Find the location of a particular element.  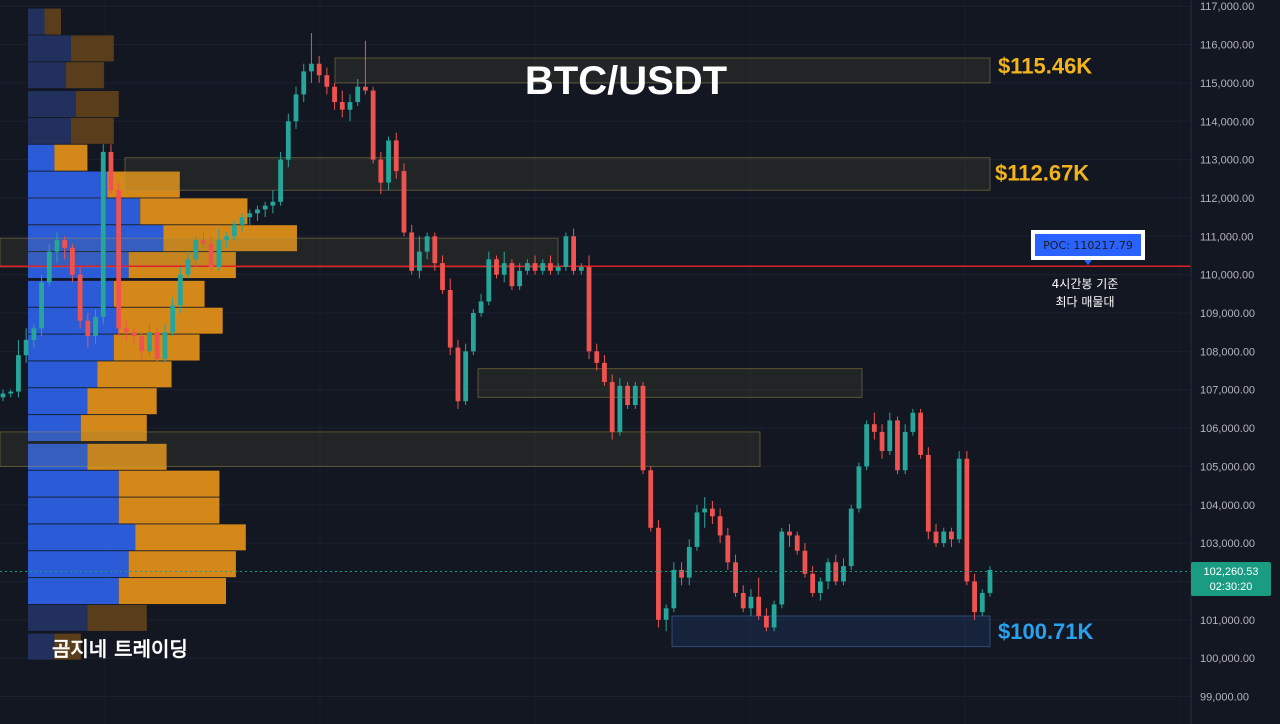

y-tick-label: 108,000.00 is located at coordinates (1227, 352).